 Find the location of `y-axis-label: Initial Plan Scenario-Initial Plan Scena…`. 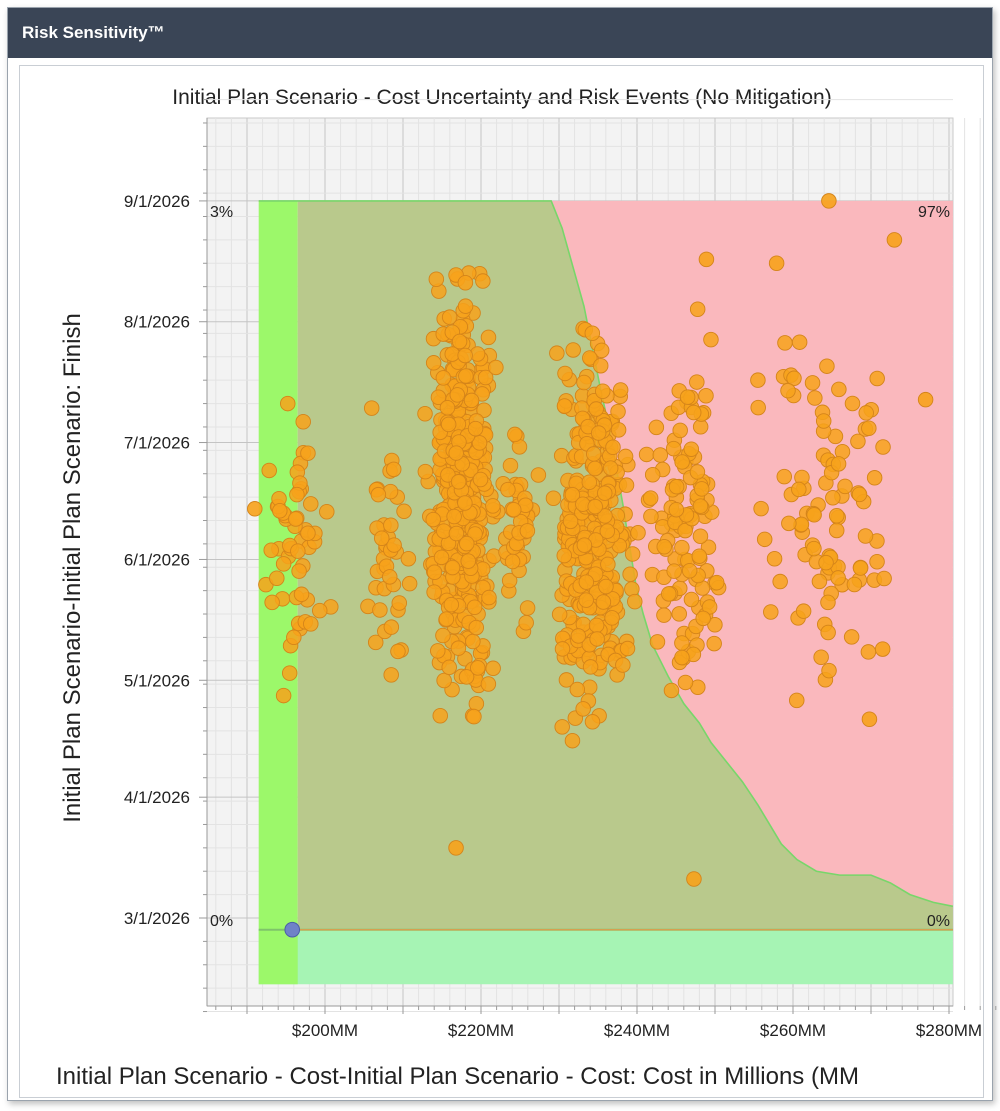

y-axis-label: Initial Plan Scenario-Initial Plan Scena… is located at coordinates (72, 568).